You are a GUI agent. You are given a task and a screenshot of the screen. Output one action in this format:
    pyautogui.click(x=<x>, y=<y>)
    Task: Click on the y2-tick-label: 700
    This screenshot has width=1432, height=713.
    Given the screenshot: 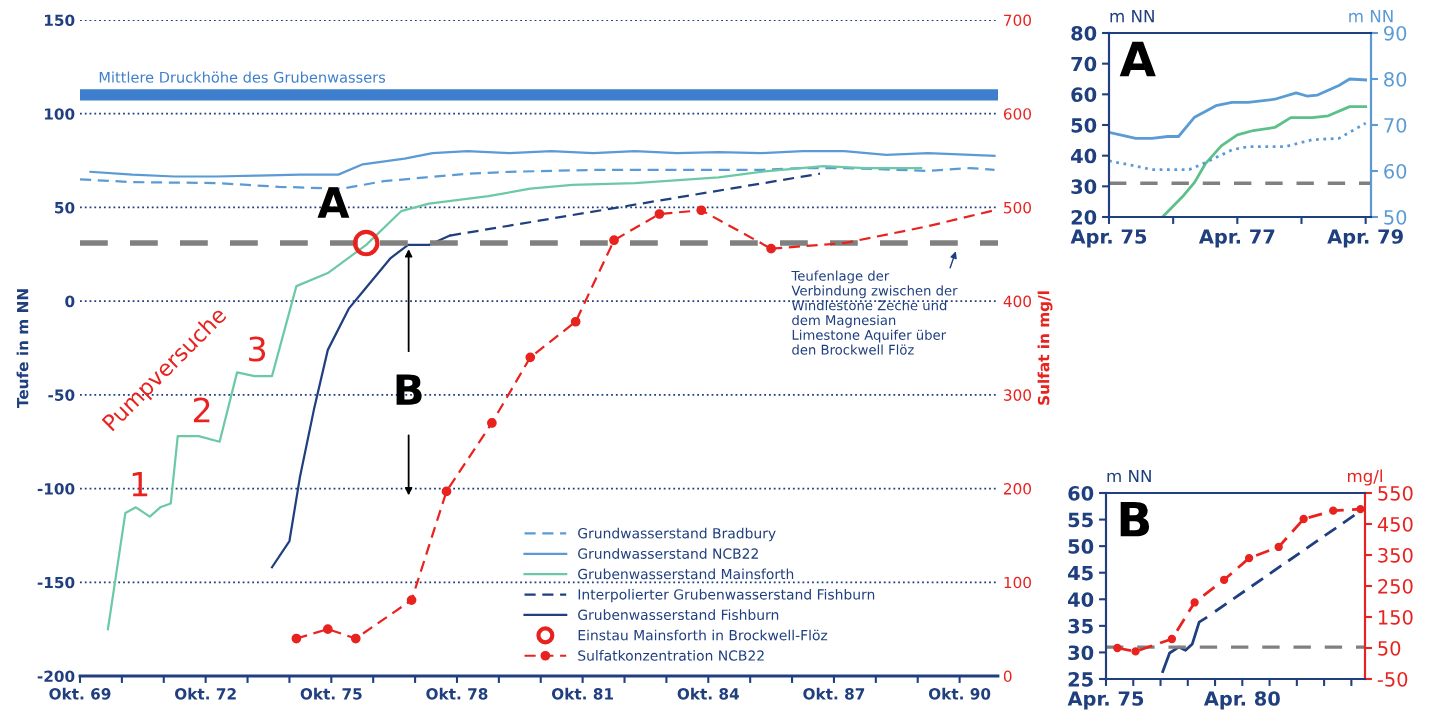 What is the action you would take?
    pyautogui.click(x=1018, y=20)
    